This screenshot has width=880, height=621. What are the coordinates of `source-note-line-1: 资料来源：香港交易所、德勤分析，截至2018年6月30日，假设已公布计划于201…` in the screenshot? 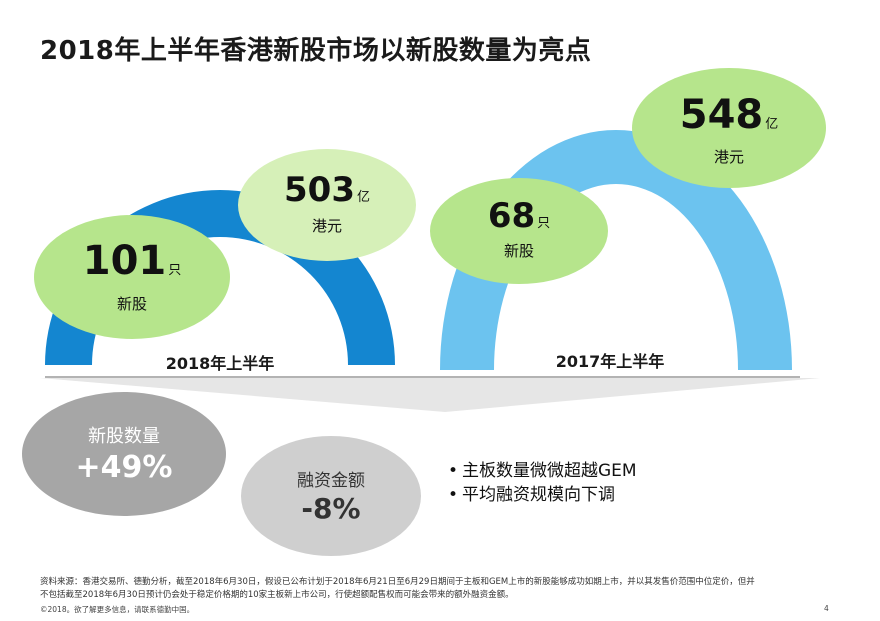 It's located at (397, 582).